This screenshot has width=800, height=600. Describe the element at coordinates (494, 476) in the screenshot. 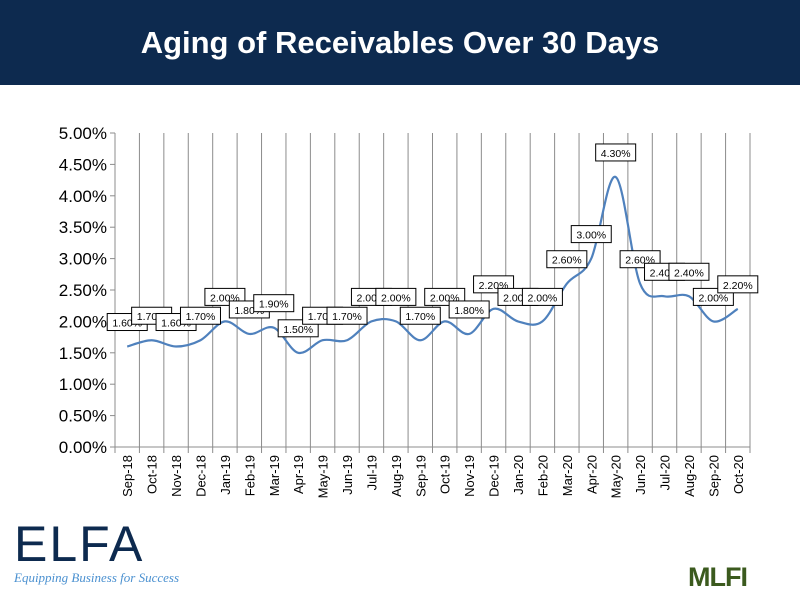

I see `x-tick-label: Dec-19` at that location.